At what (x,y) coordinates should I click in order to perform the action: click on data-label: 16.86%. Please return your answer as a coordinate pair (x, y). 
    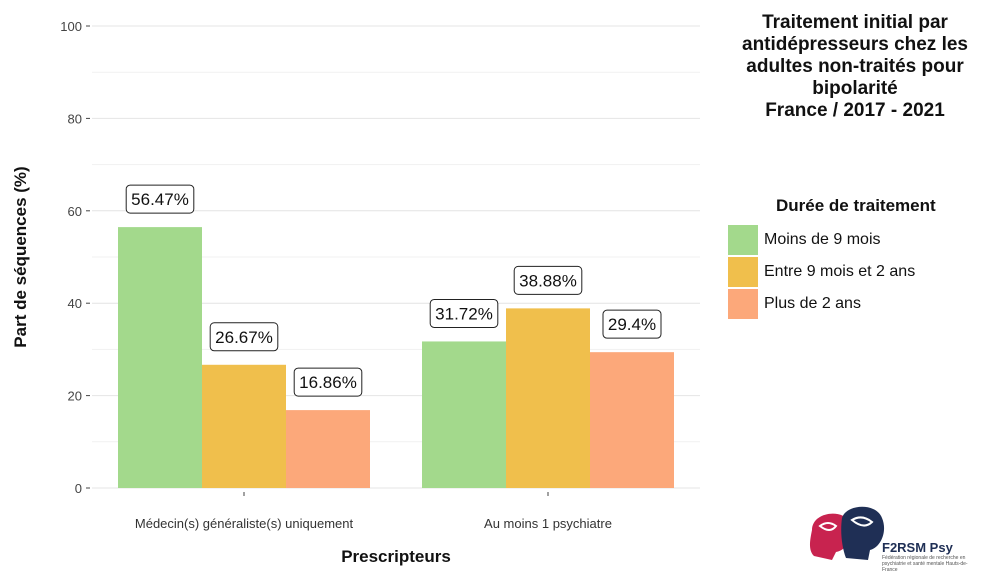
    Looking at the image, I should click on (328, 382).